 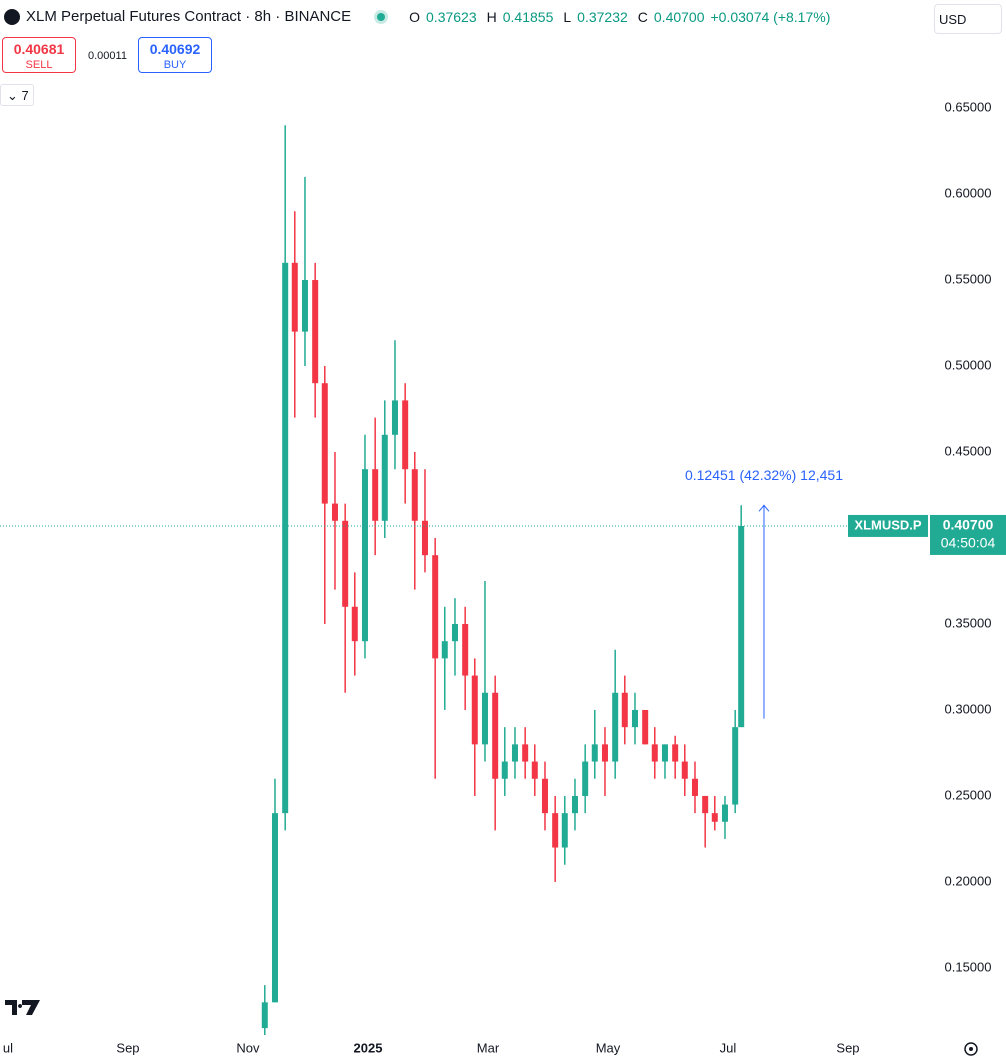 What do you see at coordinates (968, 966) in the screenshot?
I see `y-tick-label: 0.15000` at bounding box center [968, 966].